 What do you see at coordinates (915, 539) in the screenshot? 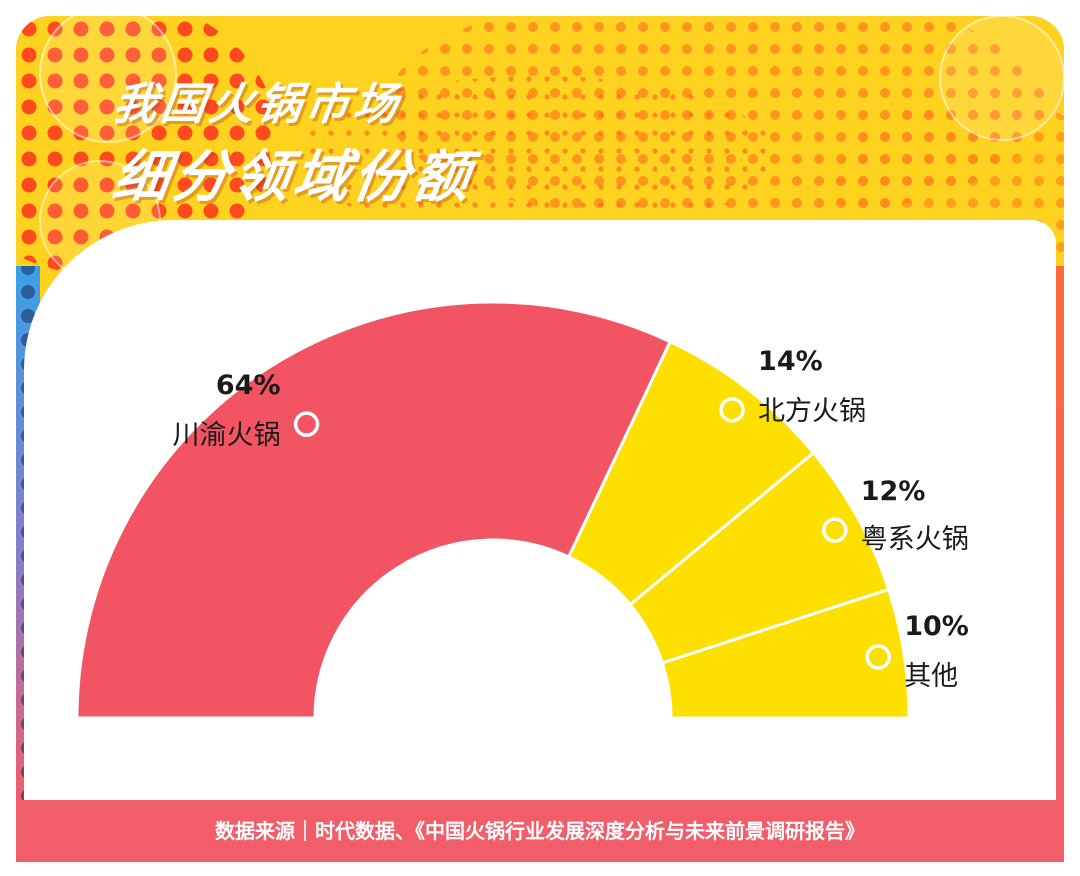
I see `slice-category-label: 粤系火锅` at bounding box center [915, 539].